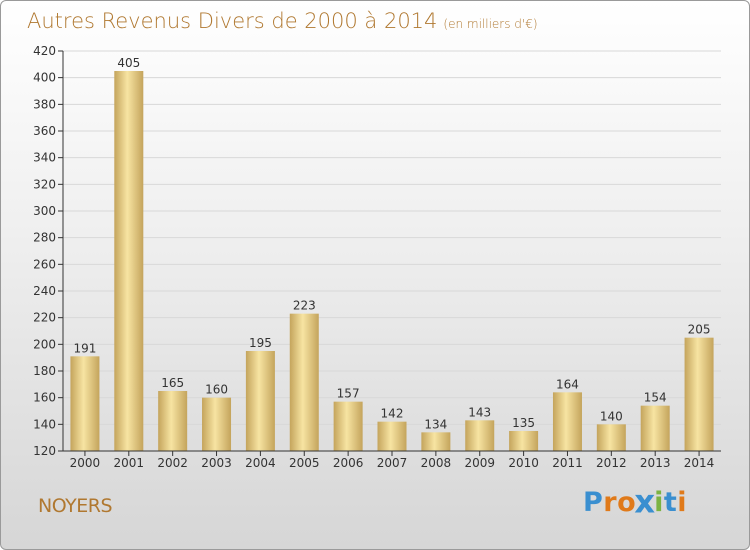 The image size is (750, 550). What do you see at coordinates (392, 414) in the screenshot?
I see `data-label: 142` at bounding box center [392, 414].